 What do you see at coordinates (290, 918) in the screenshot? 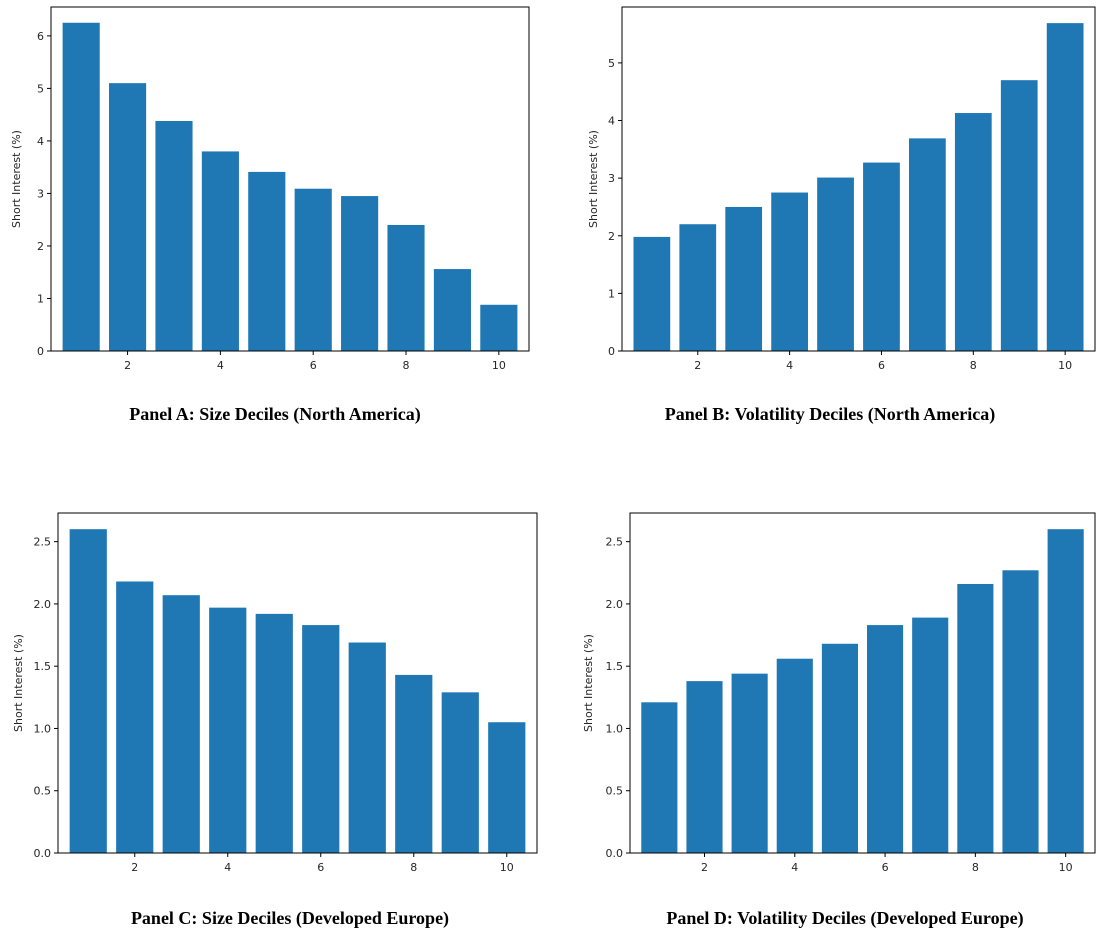
I see `panel-caption: Panel C: Size Deciles (Developed Europe)` at bounding box center [290, 918].